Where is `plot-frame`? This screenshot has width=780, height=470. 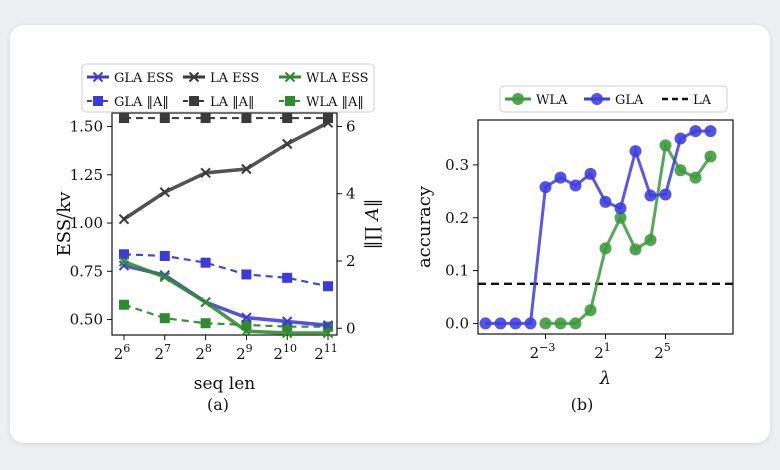 plot-frame is located at coordinates (224, 224).